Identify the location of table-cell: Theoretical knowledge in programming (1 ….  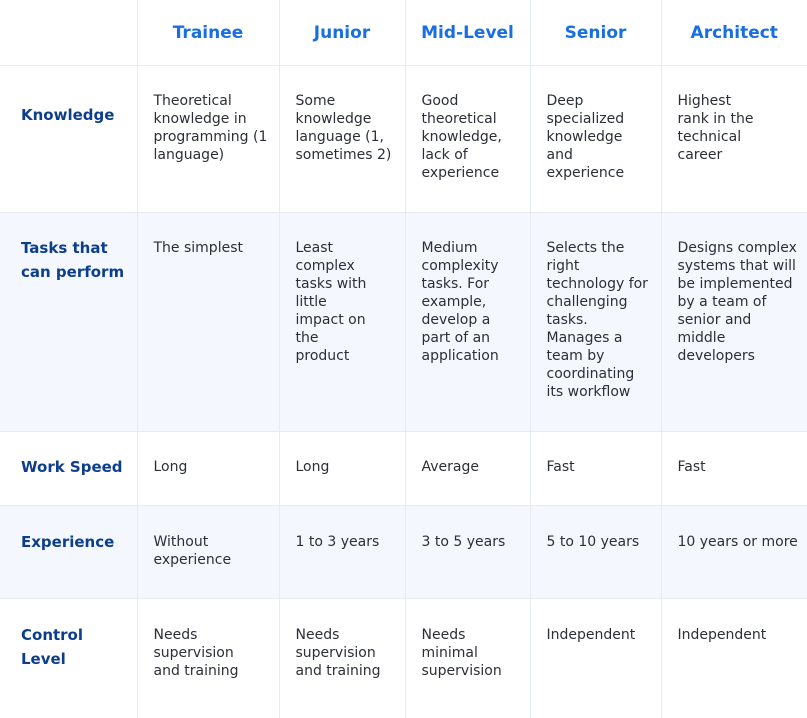
(208, 139).